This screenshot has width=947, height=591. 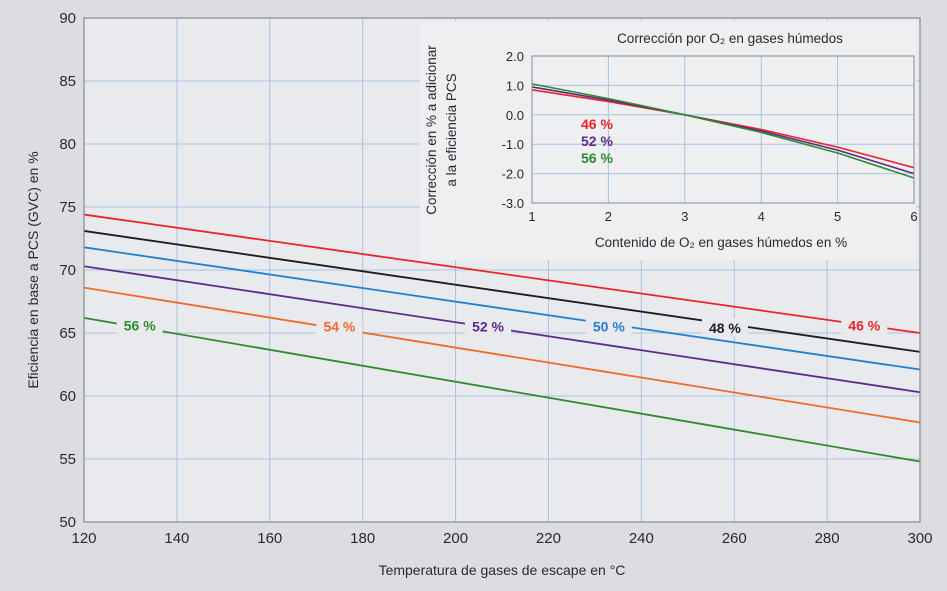 I want to click on series-label: 48 %, so click(x=725, y=328).